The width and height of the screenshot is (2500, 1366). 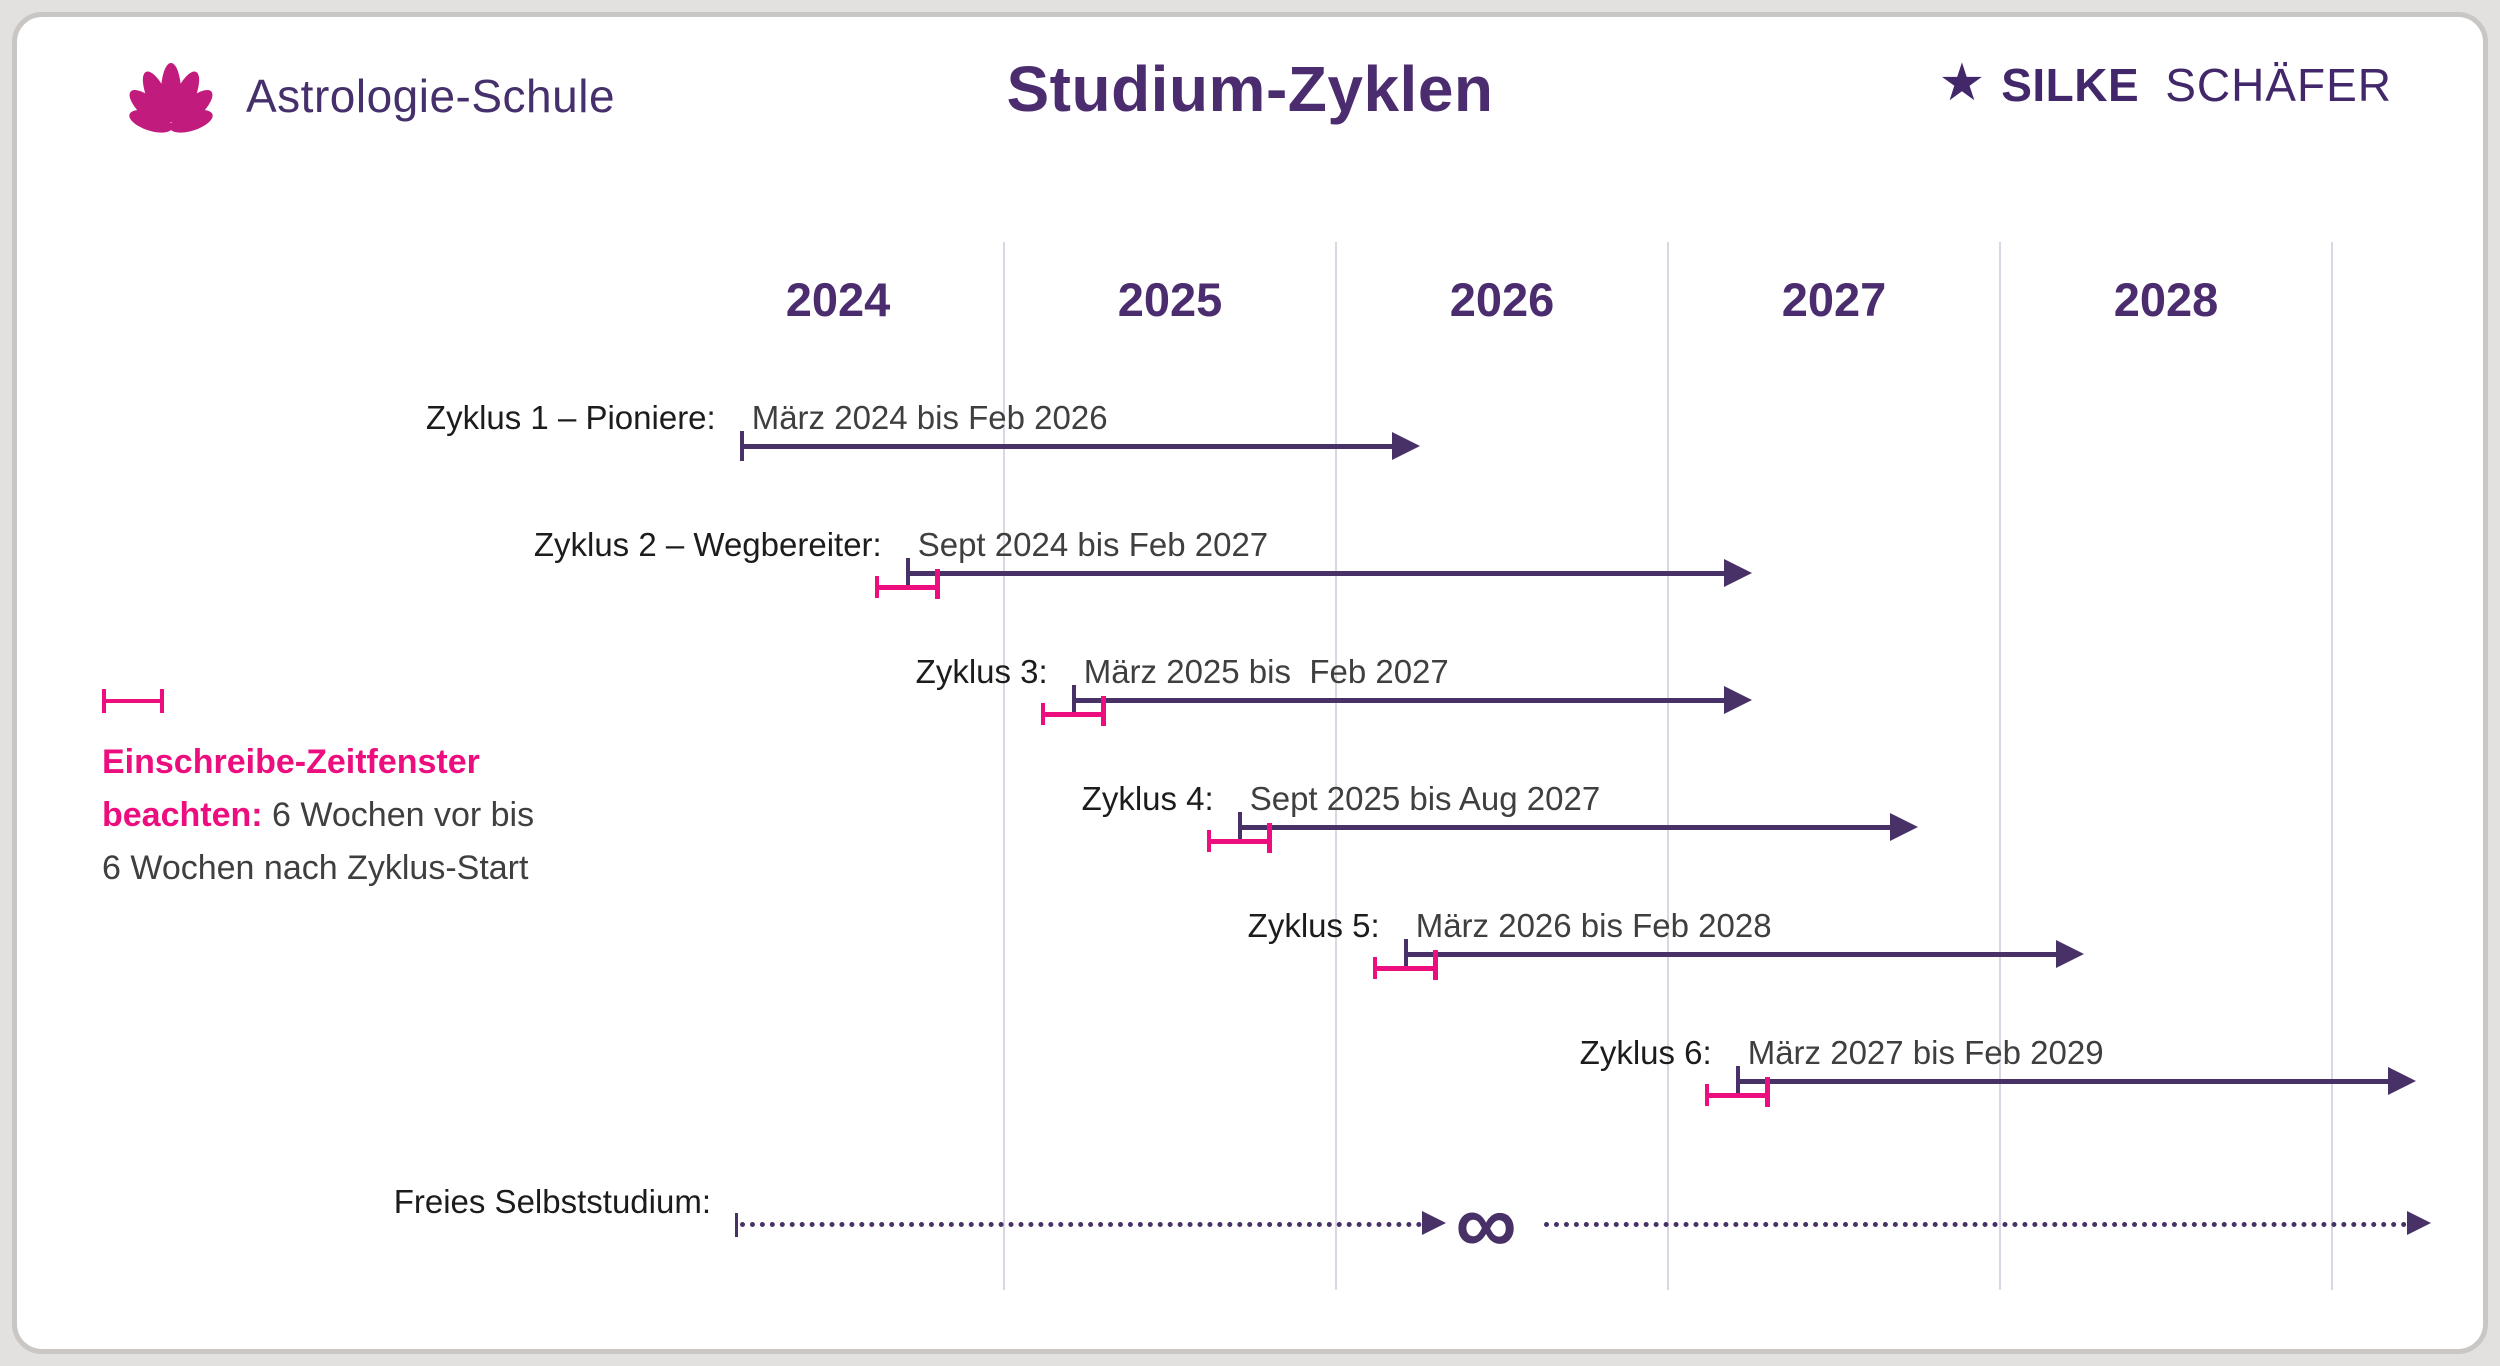 What do you see at coordinates (2278, 85) in the screenshot?
I see `brand-right-last-name: SCHÄFER` at bounding box center [2278, 85].